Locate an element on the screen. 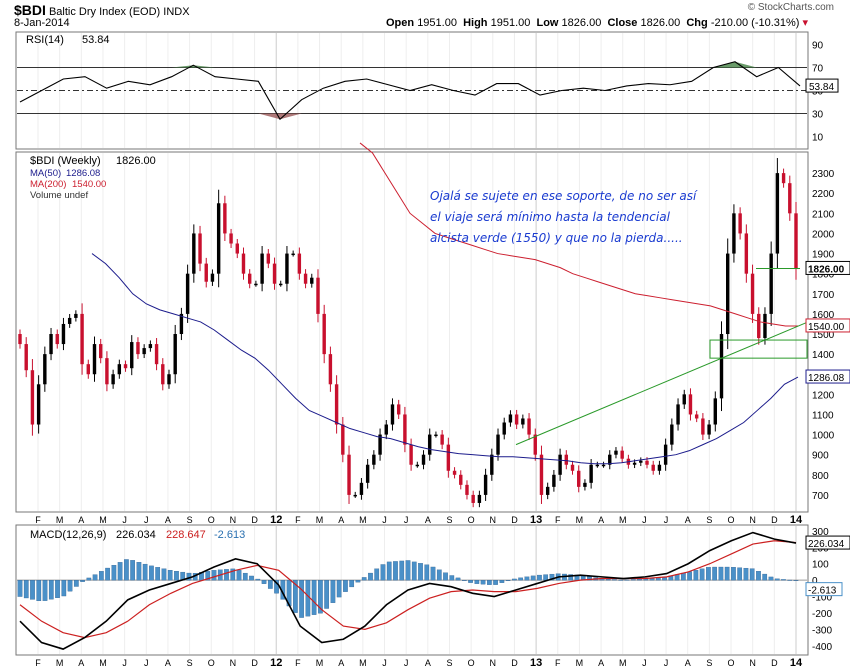 This screenshot has width=850, height=668. histogram-tag-box is located at coordinates (824, 589).